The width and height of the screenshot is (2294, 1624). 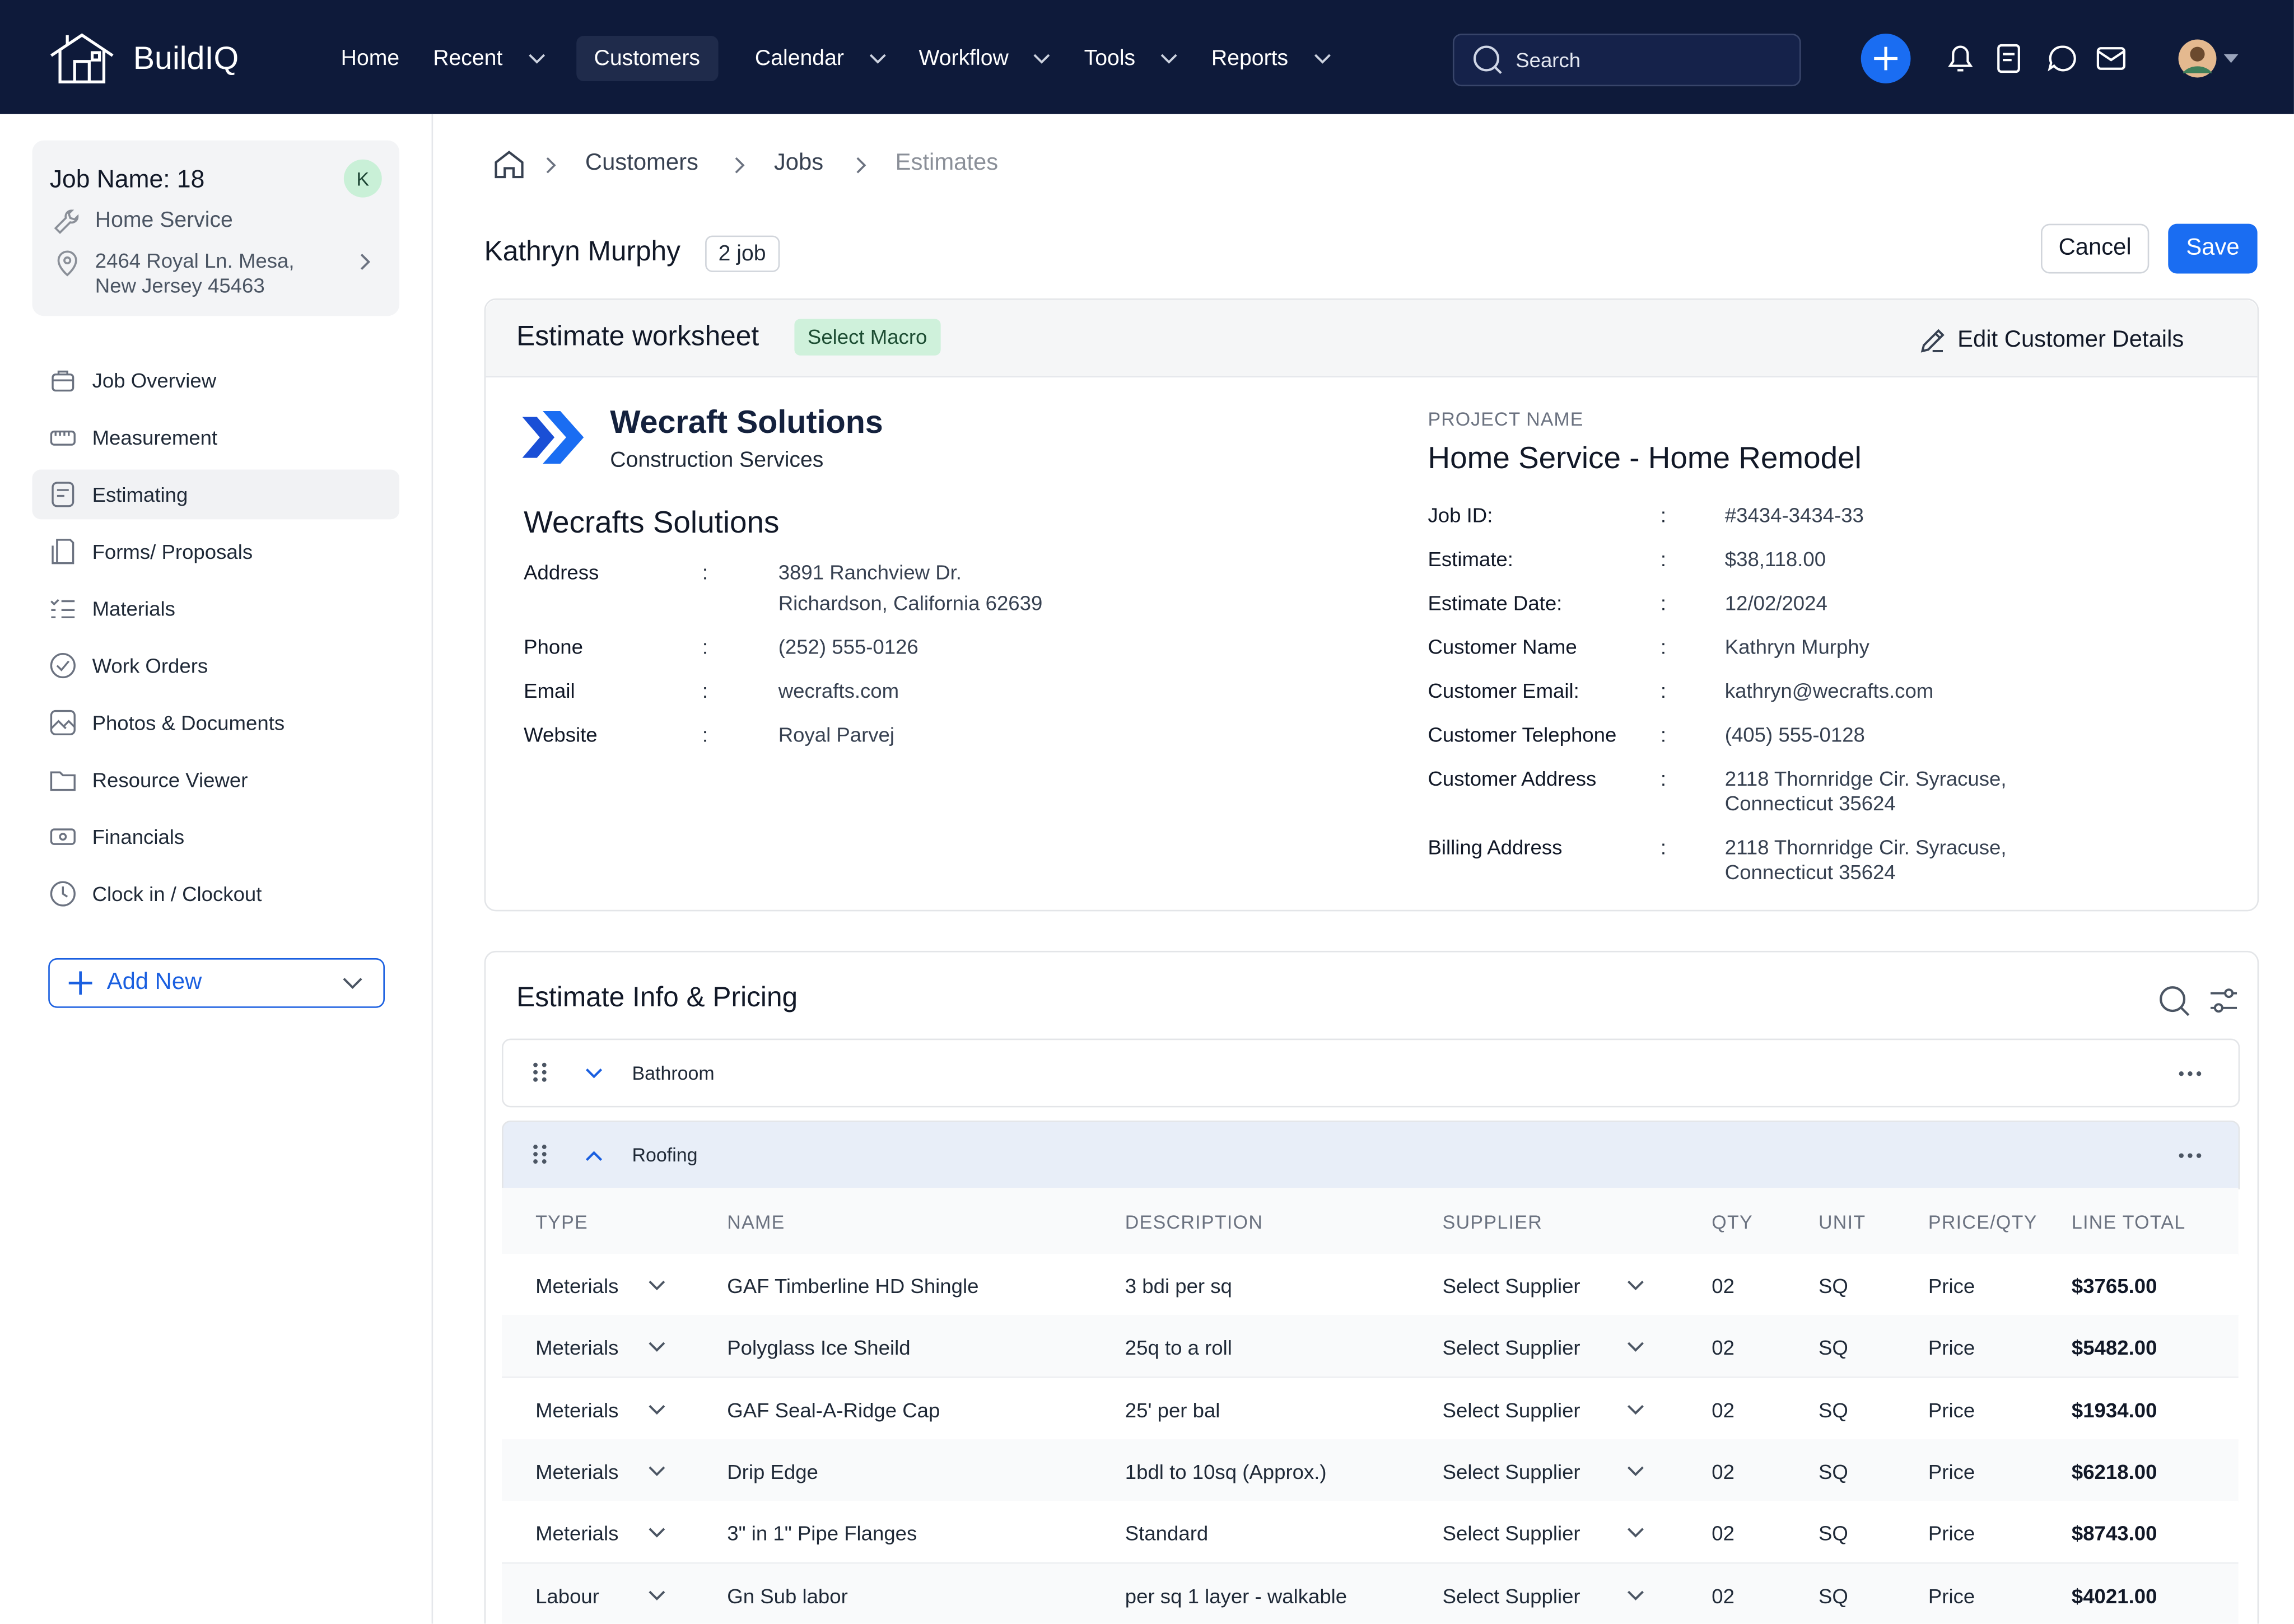 I want to click on table-cell: 3" in 1" Pipe Flanges, so click(x=822, y=1534).